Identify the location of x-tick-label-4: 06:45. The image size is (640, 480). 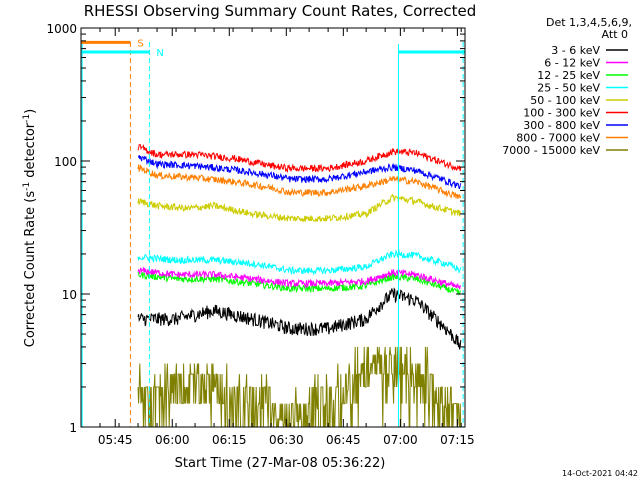
(343, 440).